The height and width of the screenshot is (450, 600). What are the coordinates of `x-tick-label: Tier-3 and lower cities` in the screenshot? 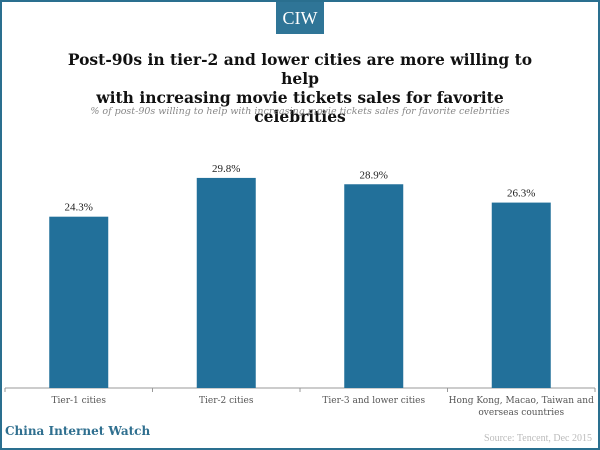 It's located at (373, 401).